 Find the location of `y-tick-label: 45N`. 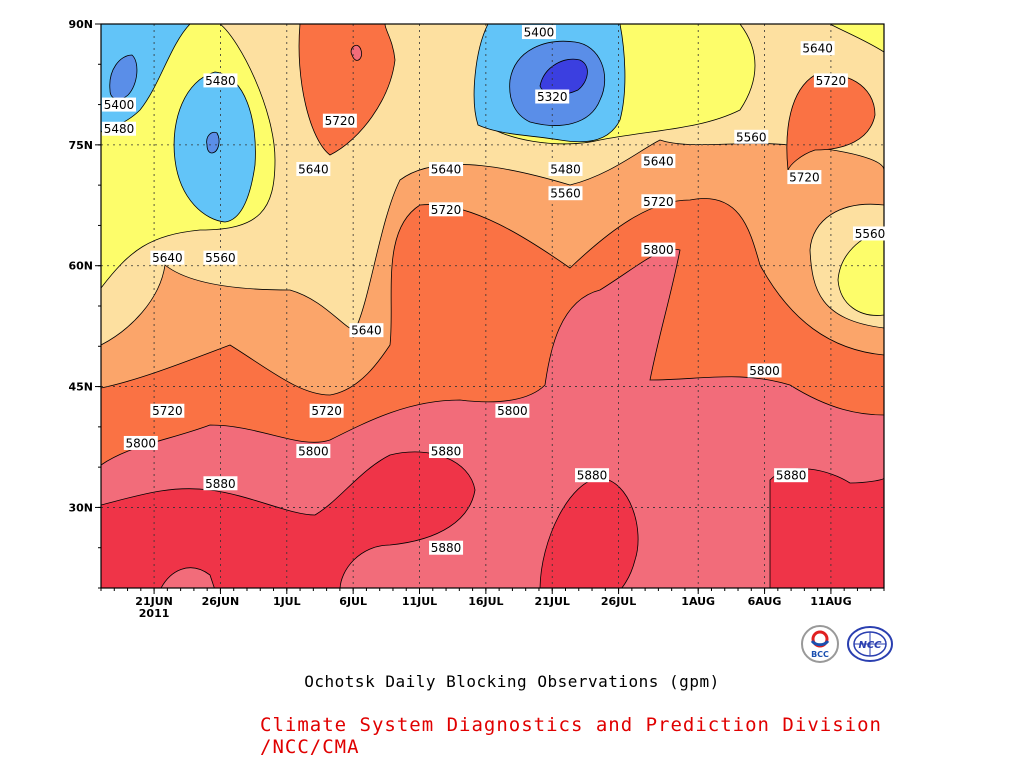

y-tick-label: 45N is located at coordinates (80, 387).